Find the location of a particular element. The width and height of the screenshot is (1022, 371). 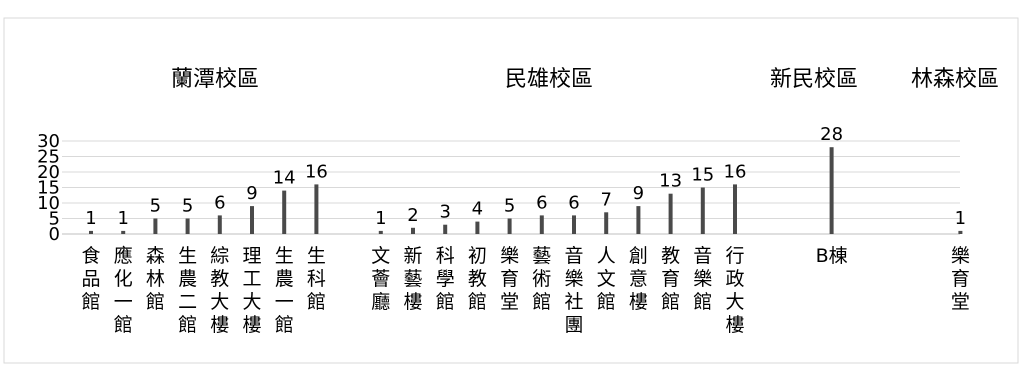

svg-text: 一 is located at coordinates (123, 302).